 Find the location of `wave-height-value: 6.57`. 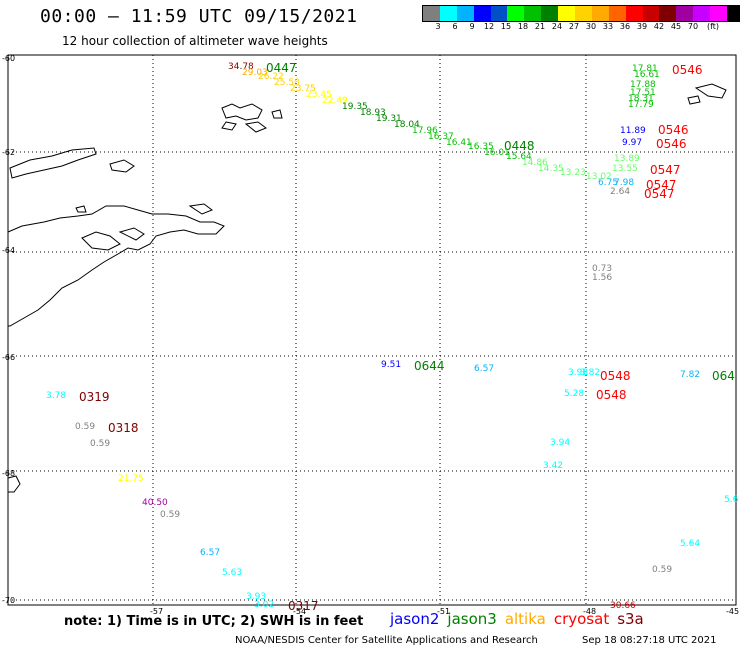

wave-height-value: 6.57 is located at coordinates (210, 553).